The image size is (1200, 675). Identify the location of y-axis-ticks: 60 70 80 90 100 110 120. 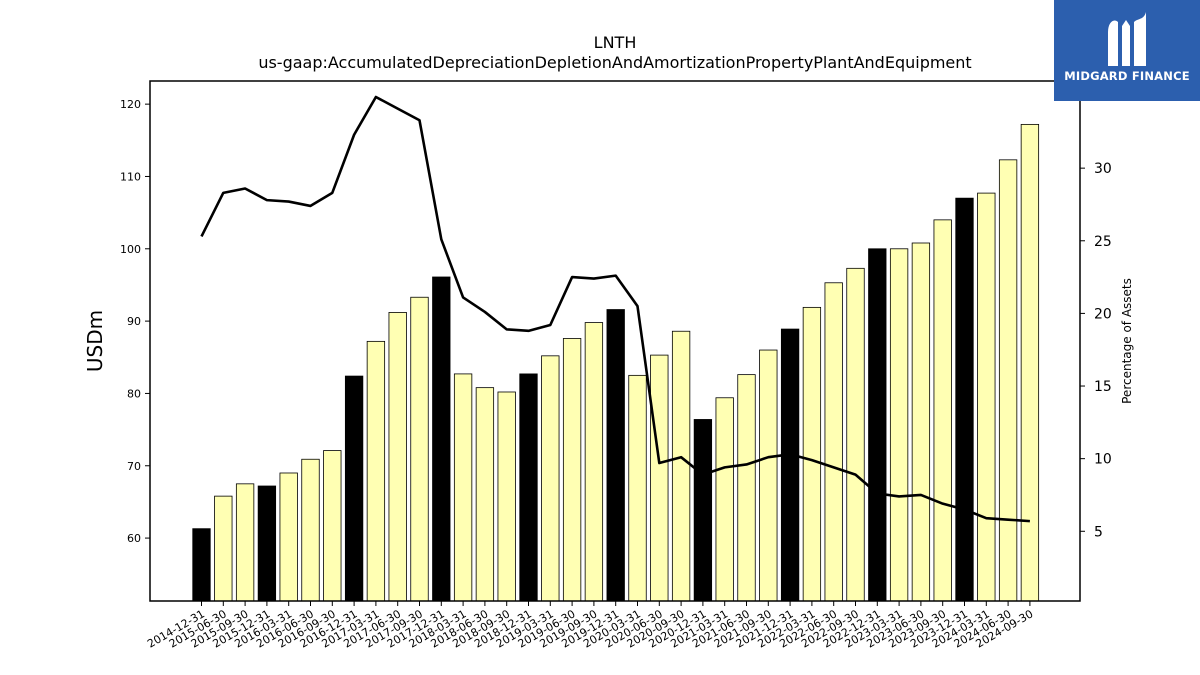
(135, 321).